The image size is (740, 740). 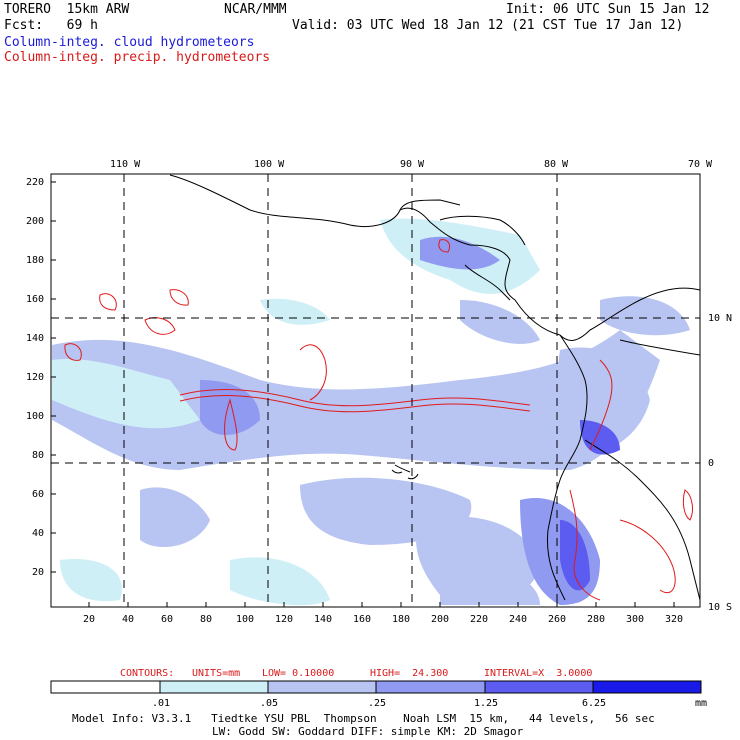 What do you see at coordinates (51, 25) in the screenshot?
I see `forecast-hour: Fcst: 69 h` at bounding box center [51, 25].